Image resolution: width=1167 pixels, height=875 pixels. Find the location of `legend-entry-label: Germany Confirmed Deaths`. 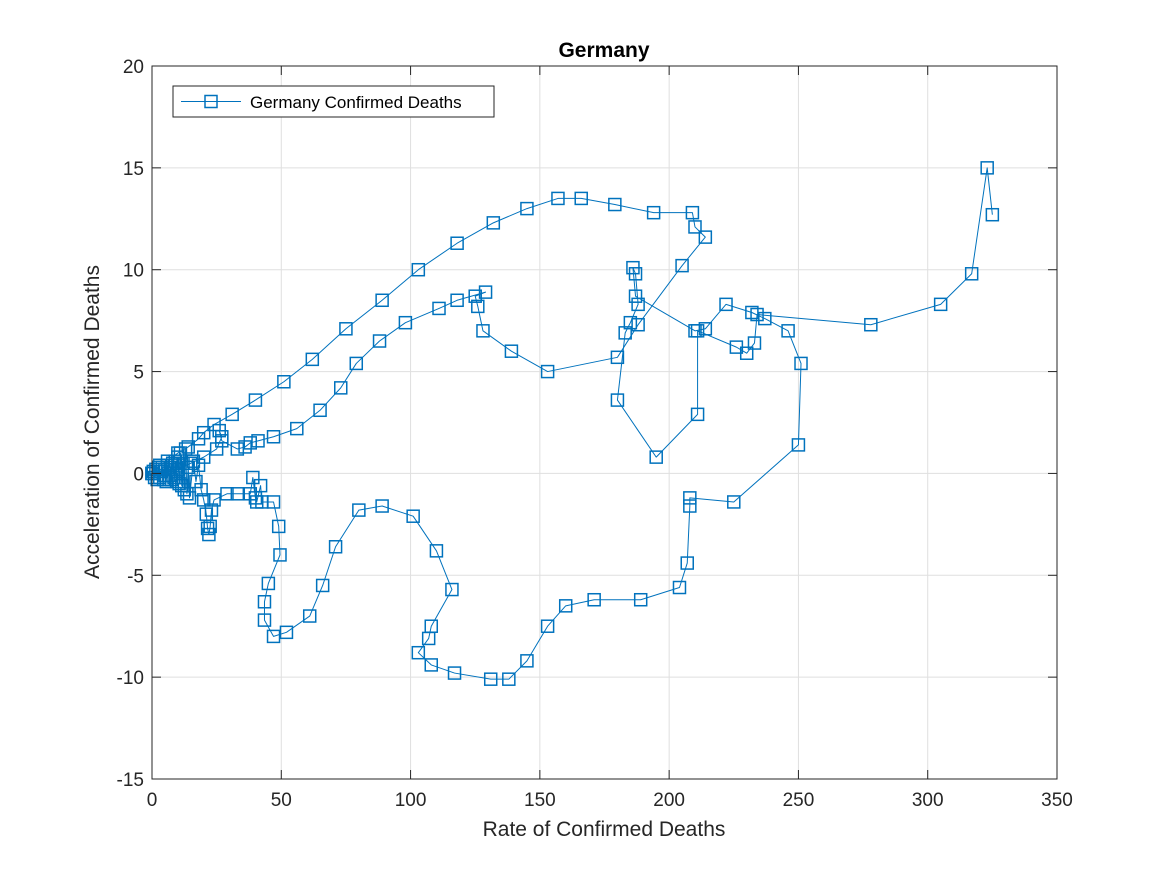

legend-entry-label: Germany Confirmed Deaths is located at coordinates (356, 102).